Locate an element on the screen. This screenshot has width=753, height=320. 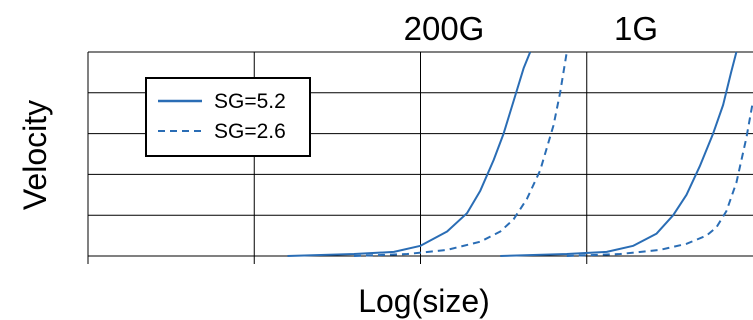
legend: SG=5.2 SG=2.6 is located at coordinates (228, 117).